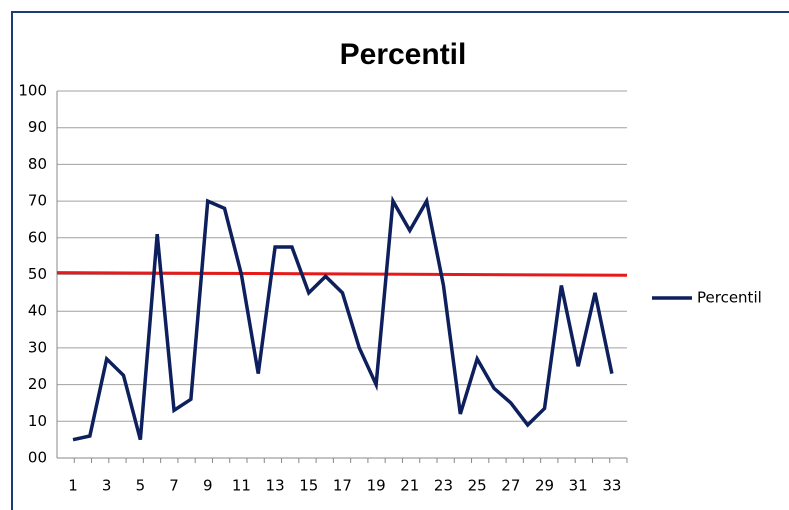  What do you see at coordinates (37, 274) in the screenshot?
I see `y-tick-label: 50` at bounding box center [37, 274].